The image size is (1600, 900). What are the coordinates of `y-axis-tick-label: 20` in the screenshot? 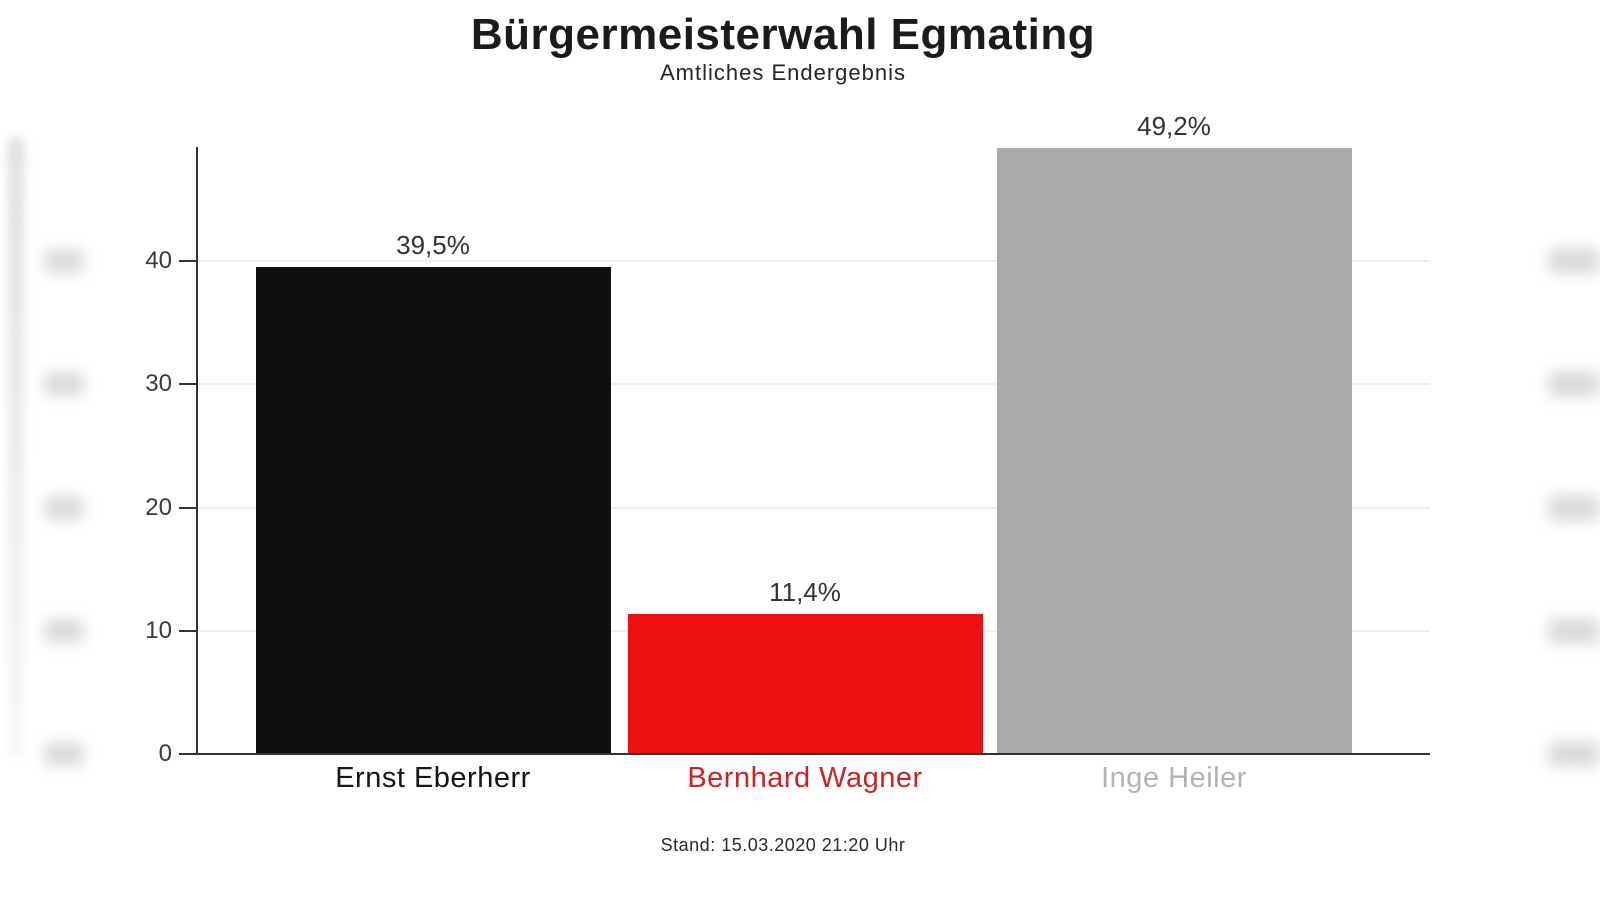 It's located at (158, 507).